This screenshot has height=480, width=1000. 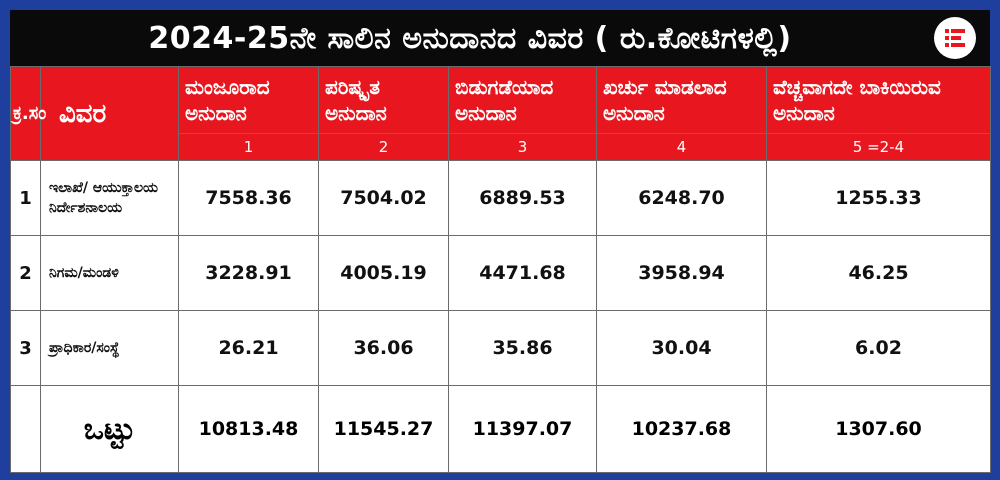 I want to click on cell-value: 7504.02, so click(x=383, y=198).